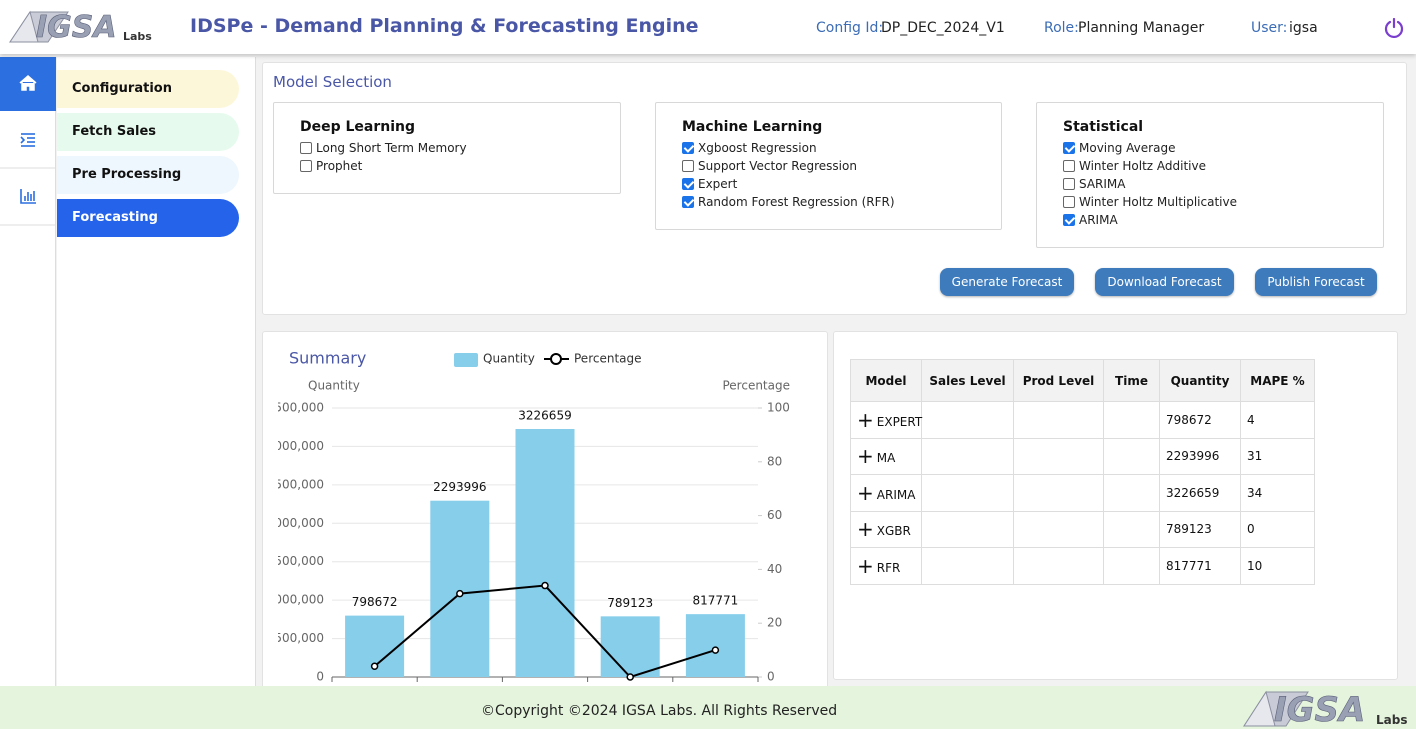 This screenshot has height=729, width=1416. I want to click on action-button: Publish Forecast, so click(1316, 282).